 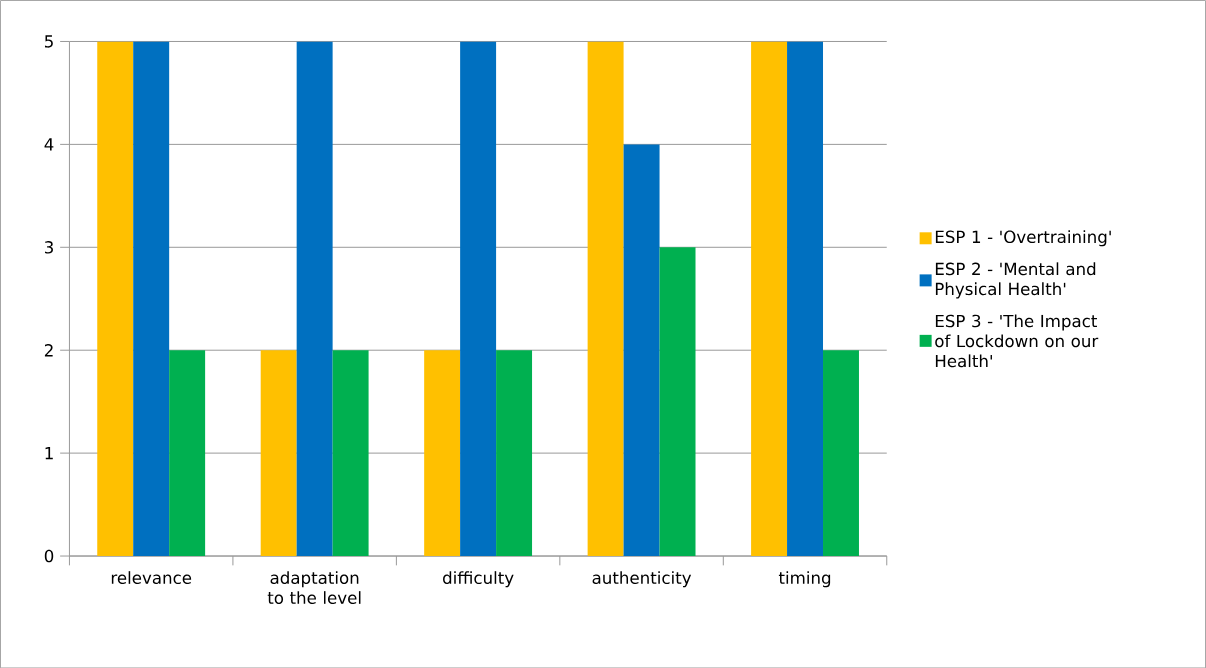 I want to click on y-tick-label: 3, so click(x=48, y=247).